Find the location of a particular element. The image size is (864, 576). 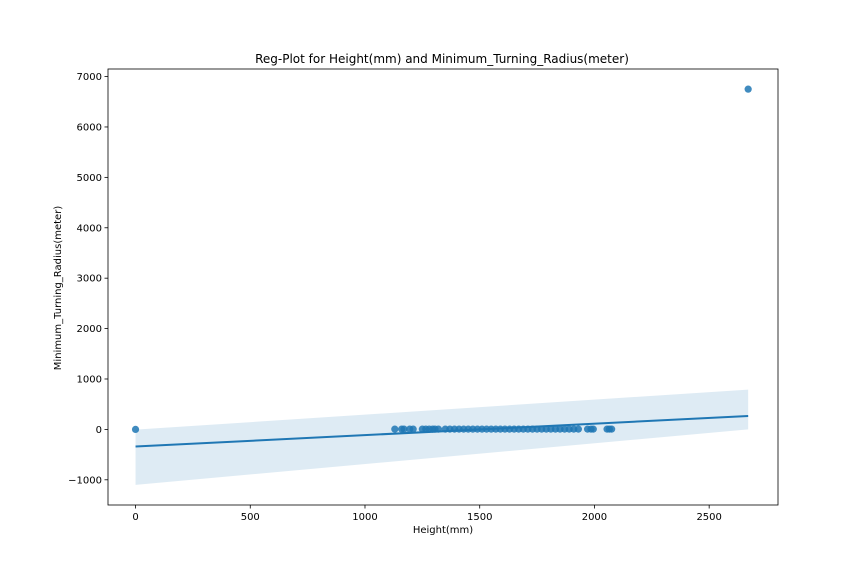

y-tick-label: 7000 is located at coordinates (89, 77).